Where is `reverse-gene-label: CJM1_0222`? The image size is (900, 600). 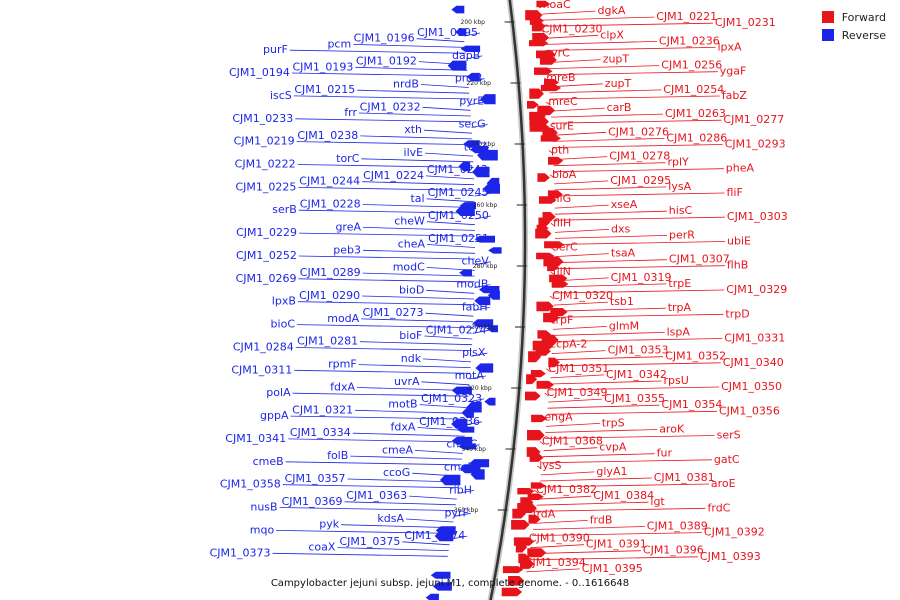
reverse-gene-label: CJM1_0222 is located at coordinates (265, 164).